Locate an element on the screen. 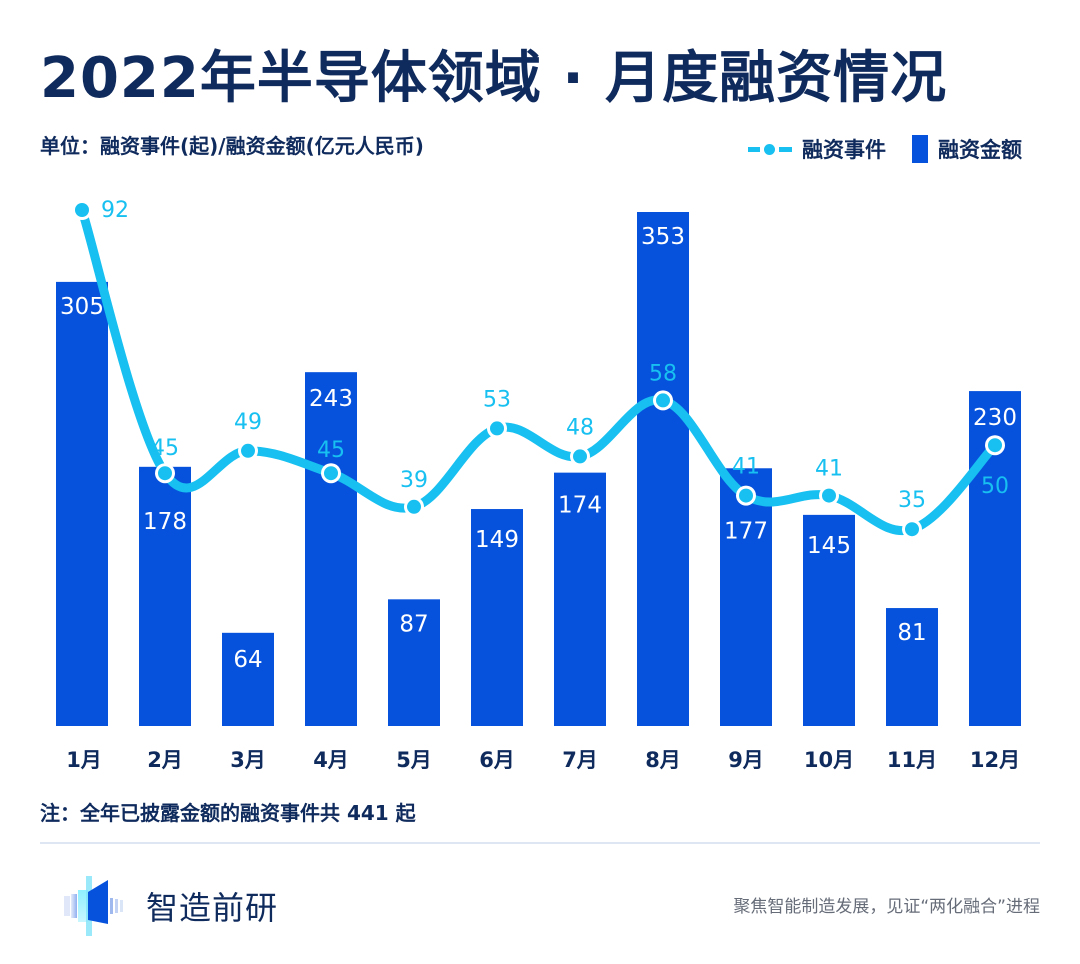 The image size is (1080, 964). bar-value-label-2: 178 is located at coordinates (165, 522).